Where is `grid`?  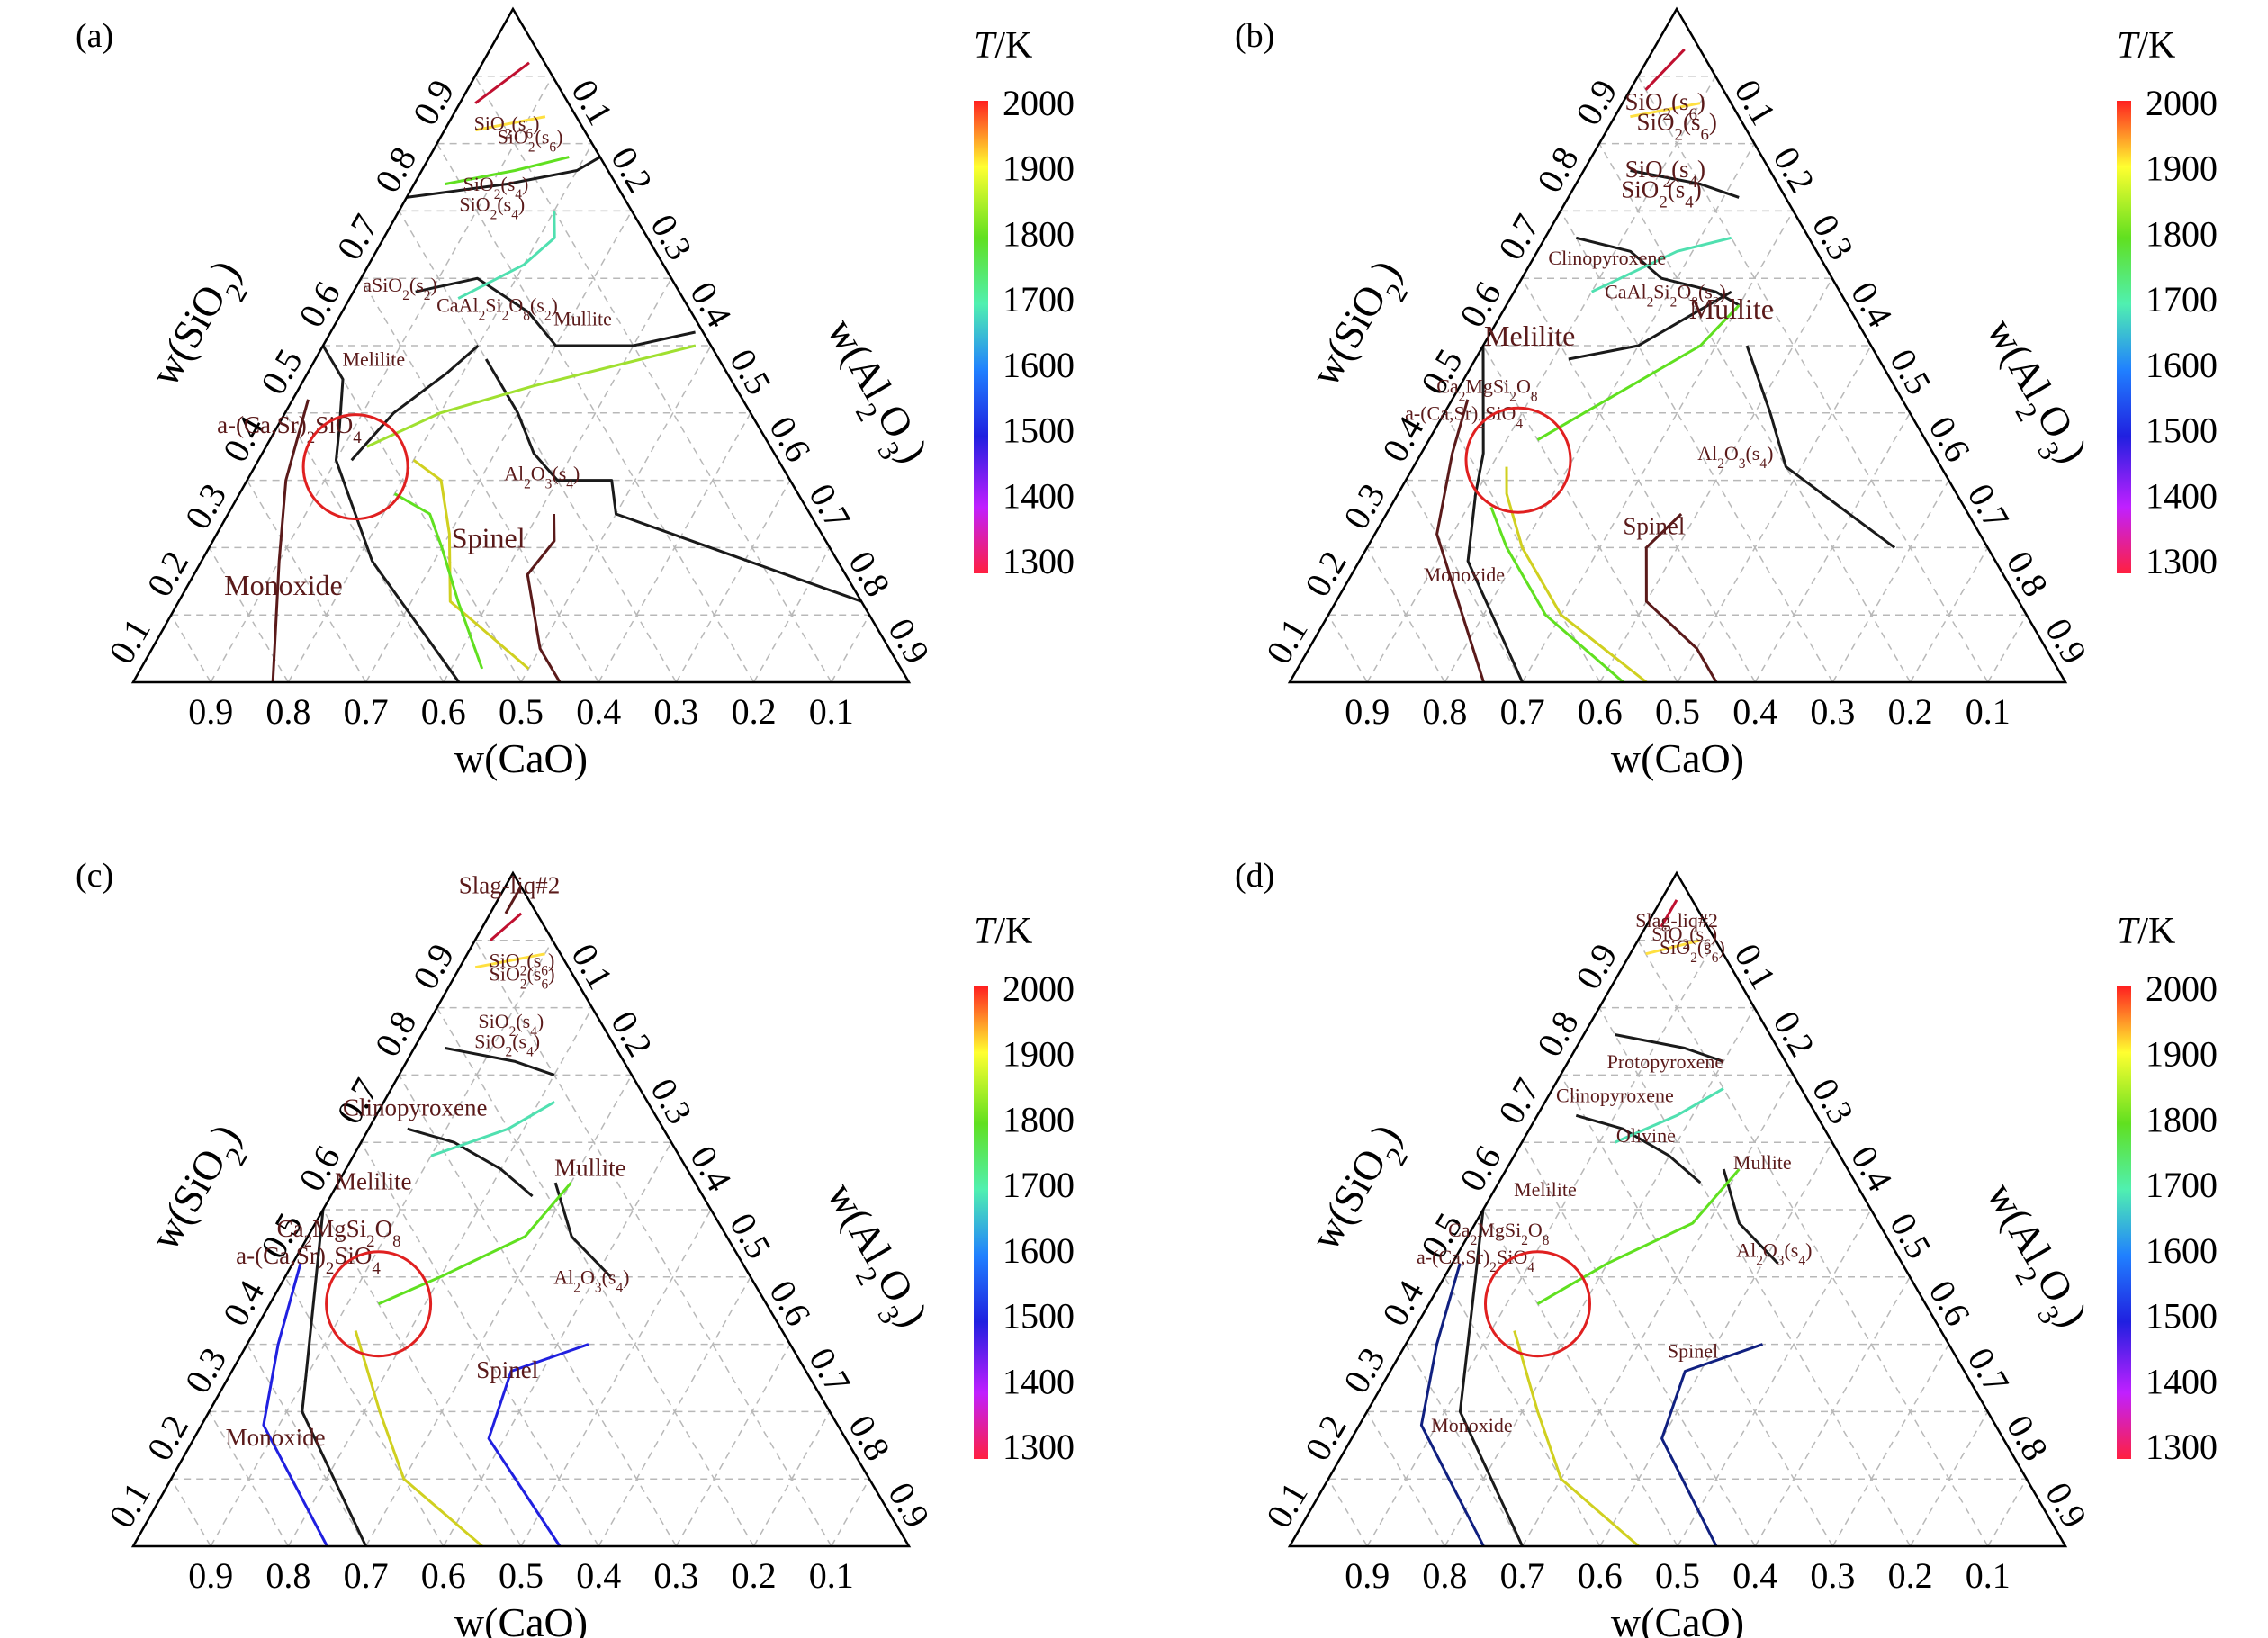 grid is located at coordinates (1678, 379).